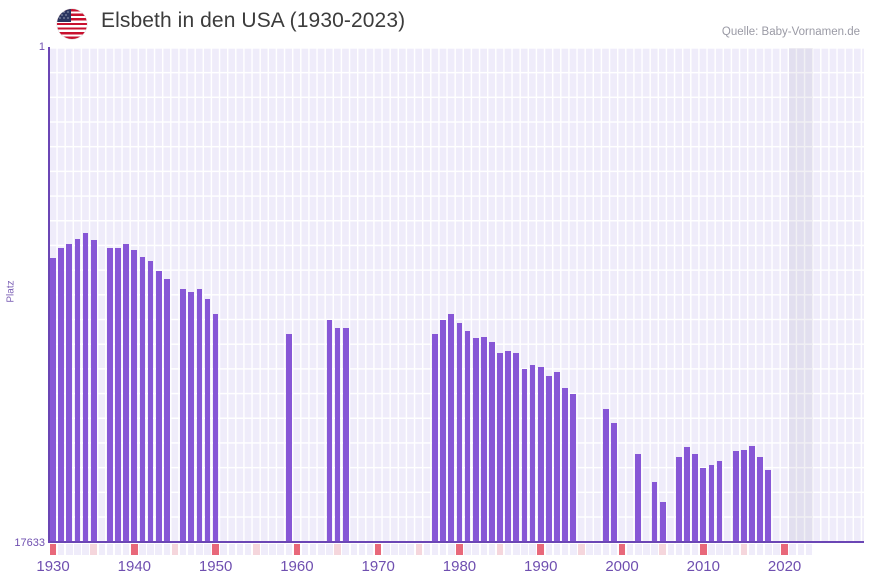  I want to click on flag-canton, so click(64, 15).